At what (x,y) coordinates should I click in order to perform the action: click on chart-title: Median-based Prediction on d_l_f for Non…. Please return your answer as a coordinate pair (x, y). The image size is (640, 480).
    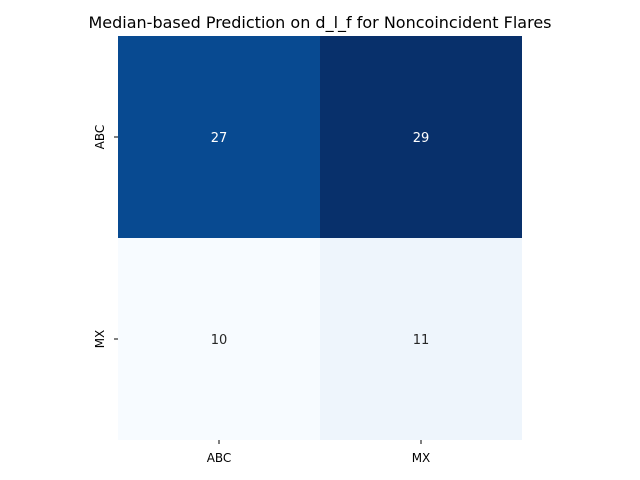
    Looking at the image, I should click on (319, 23).